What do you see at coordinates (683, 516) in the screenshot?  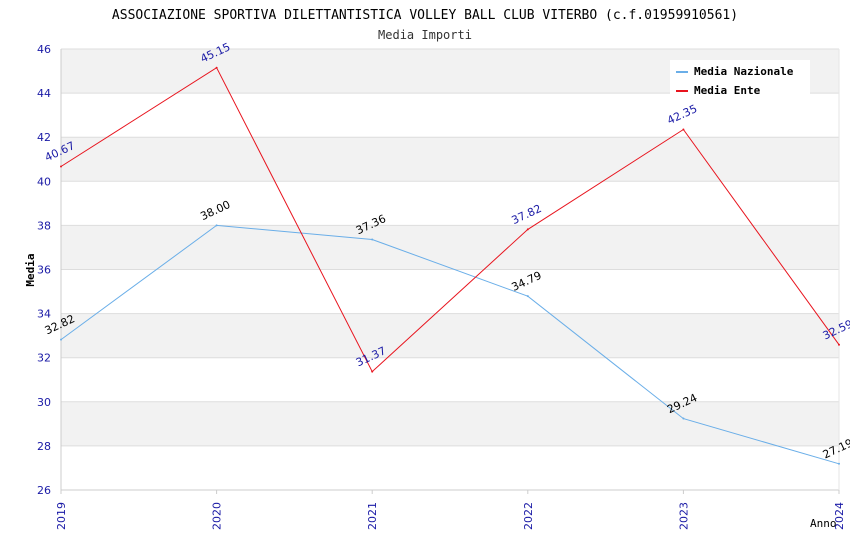 I see `x-tick-label: 2023` at bounding box center [683, 516].